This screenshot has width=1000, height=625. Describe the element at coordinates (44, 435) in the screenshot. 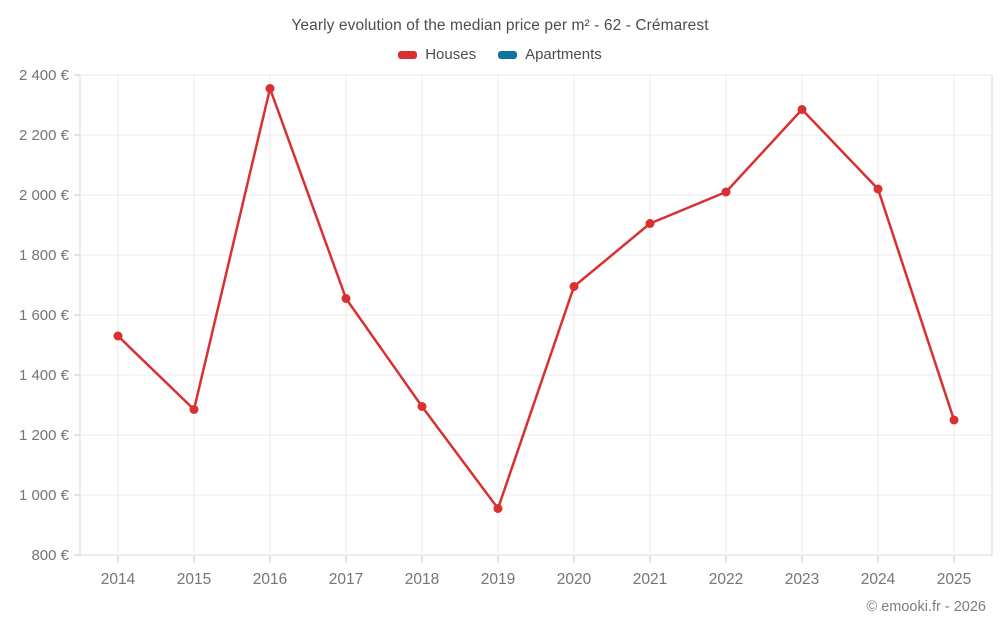

I see `y-tick-label: 1 200 €` at that location.